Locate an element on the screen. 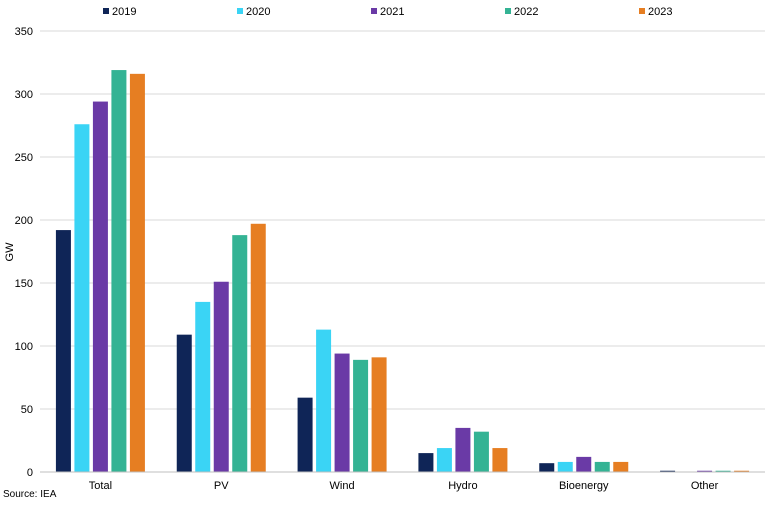 The width and height of the screenshot is (770, 505). y-tick-label: 0 is located at coordinates (30, 473).